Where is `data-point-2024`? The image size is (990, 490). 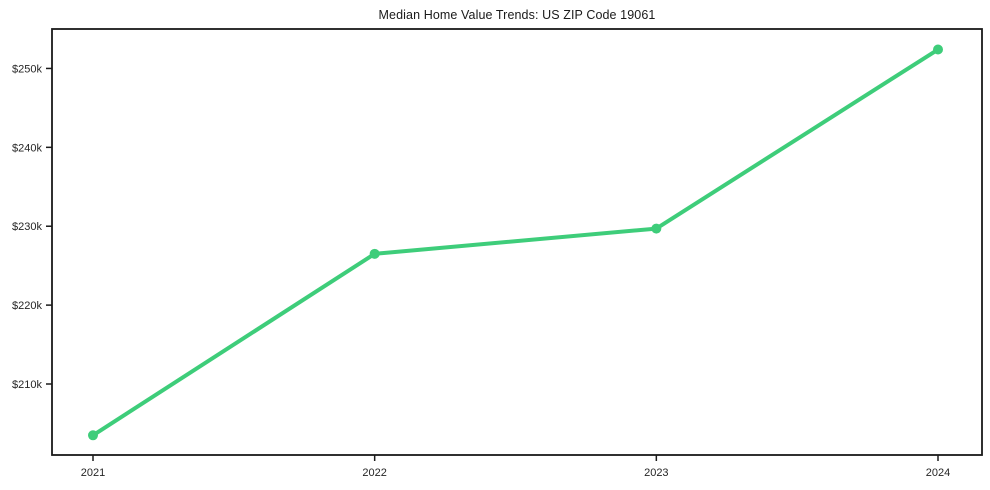 data-point-2024 is located at coordinates (938, 49).